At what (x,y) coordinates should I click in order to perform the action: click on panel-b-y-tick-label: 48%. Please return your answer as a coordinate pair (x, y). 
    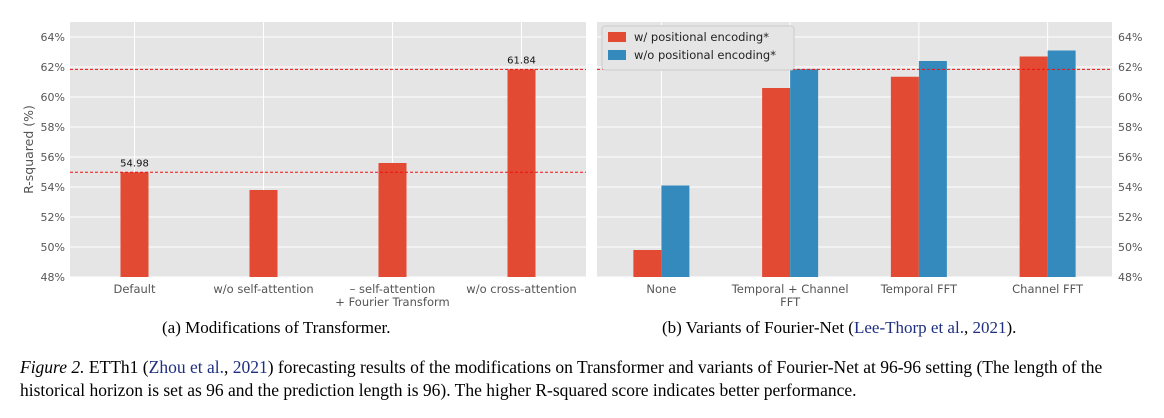
    Looking at the image, I should click on (1130, 277).